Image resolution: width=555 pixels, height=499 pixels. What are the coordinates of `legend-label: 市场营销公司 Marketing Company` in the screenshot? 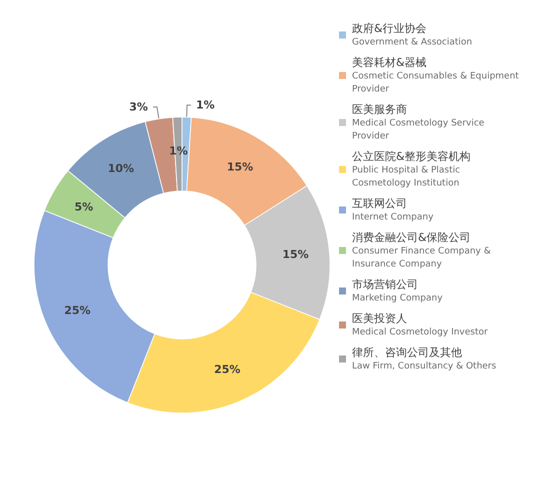 It's located at (398, 291).